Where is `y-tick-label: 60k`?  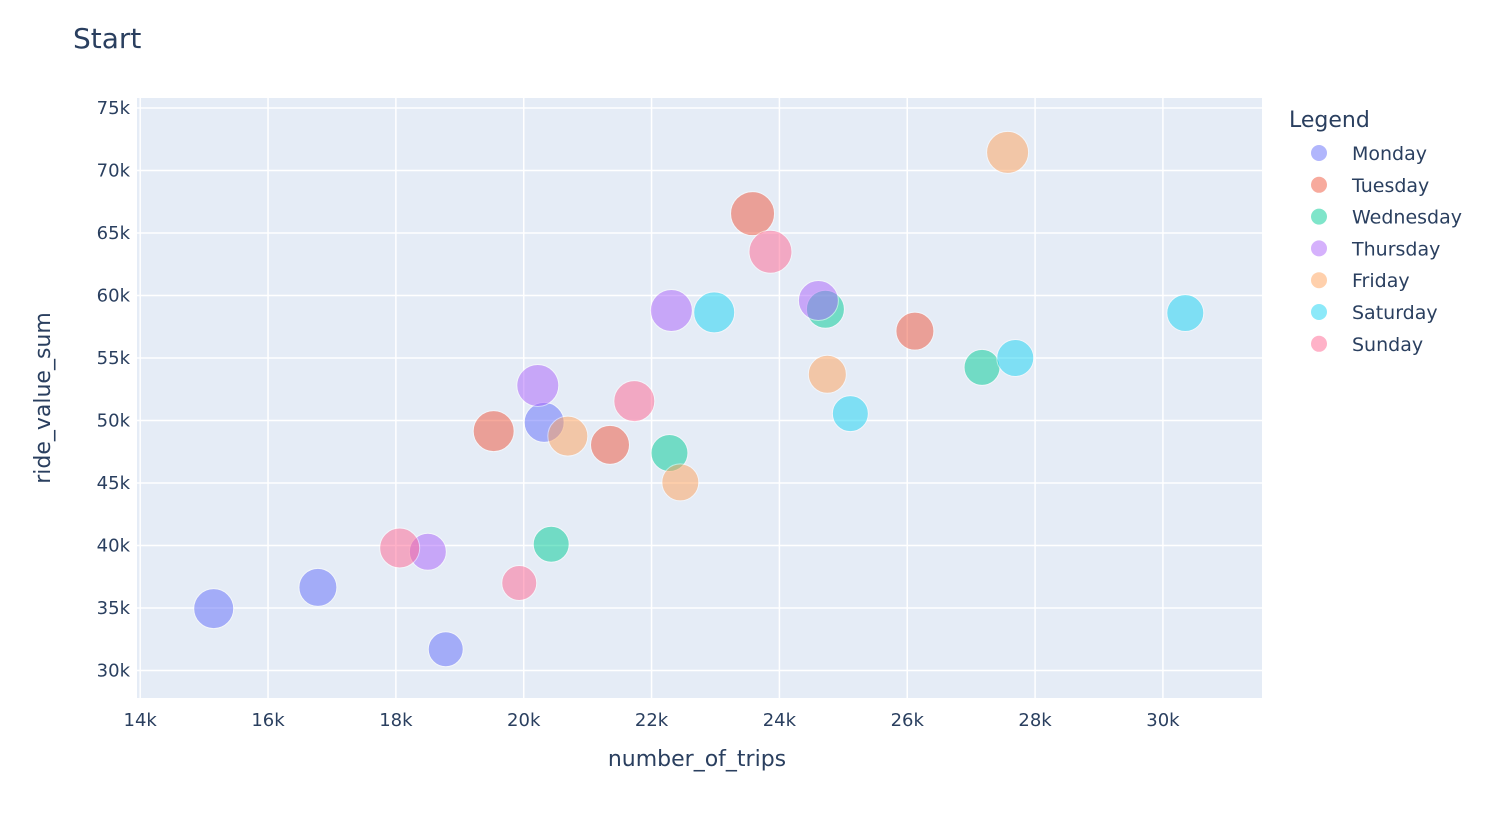
y-tick-label: 60k is located at coordinates (114, 296).